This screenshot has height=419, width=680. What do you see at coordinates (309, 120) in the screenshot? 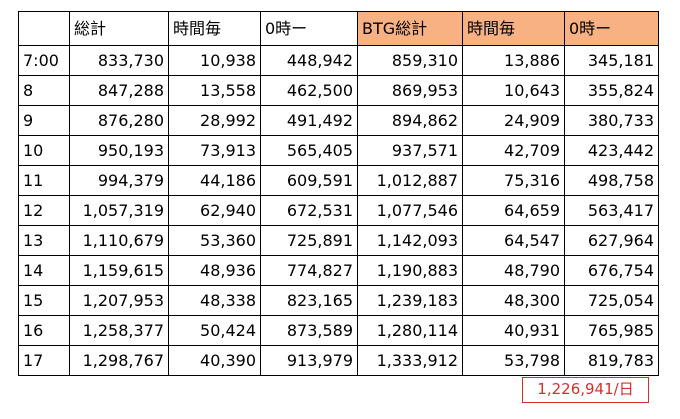
I see `since-midnight-cell: 491,492` at bounding box center [309, 120].